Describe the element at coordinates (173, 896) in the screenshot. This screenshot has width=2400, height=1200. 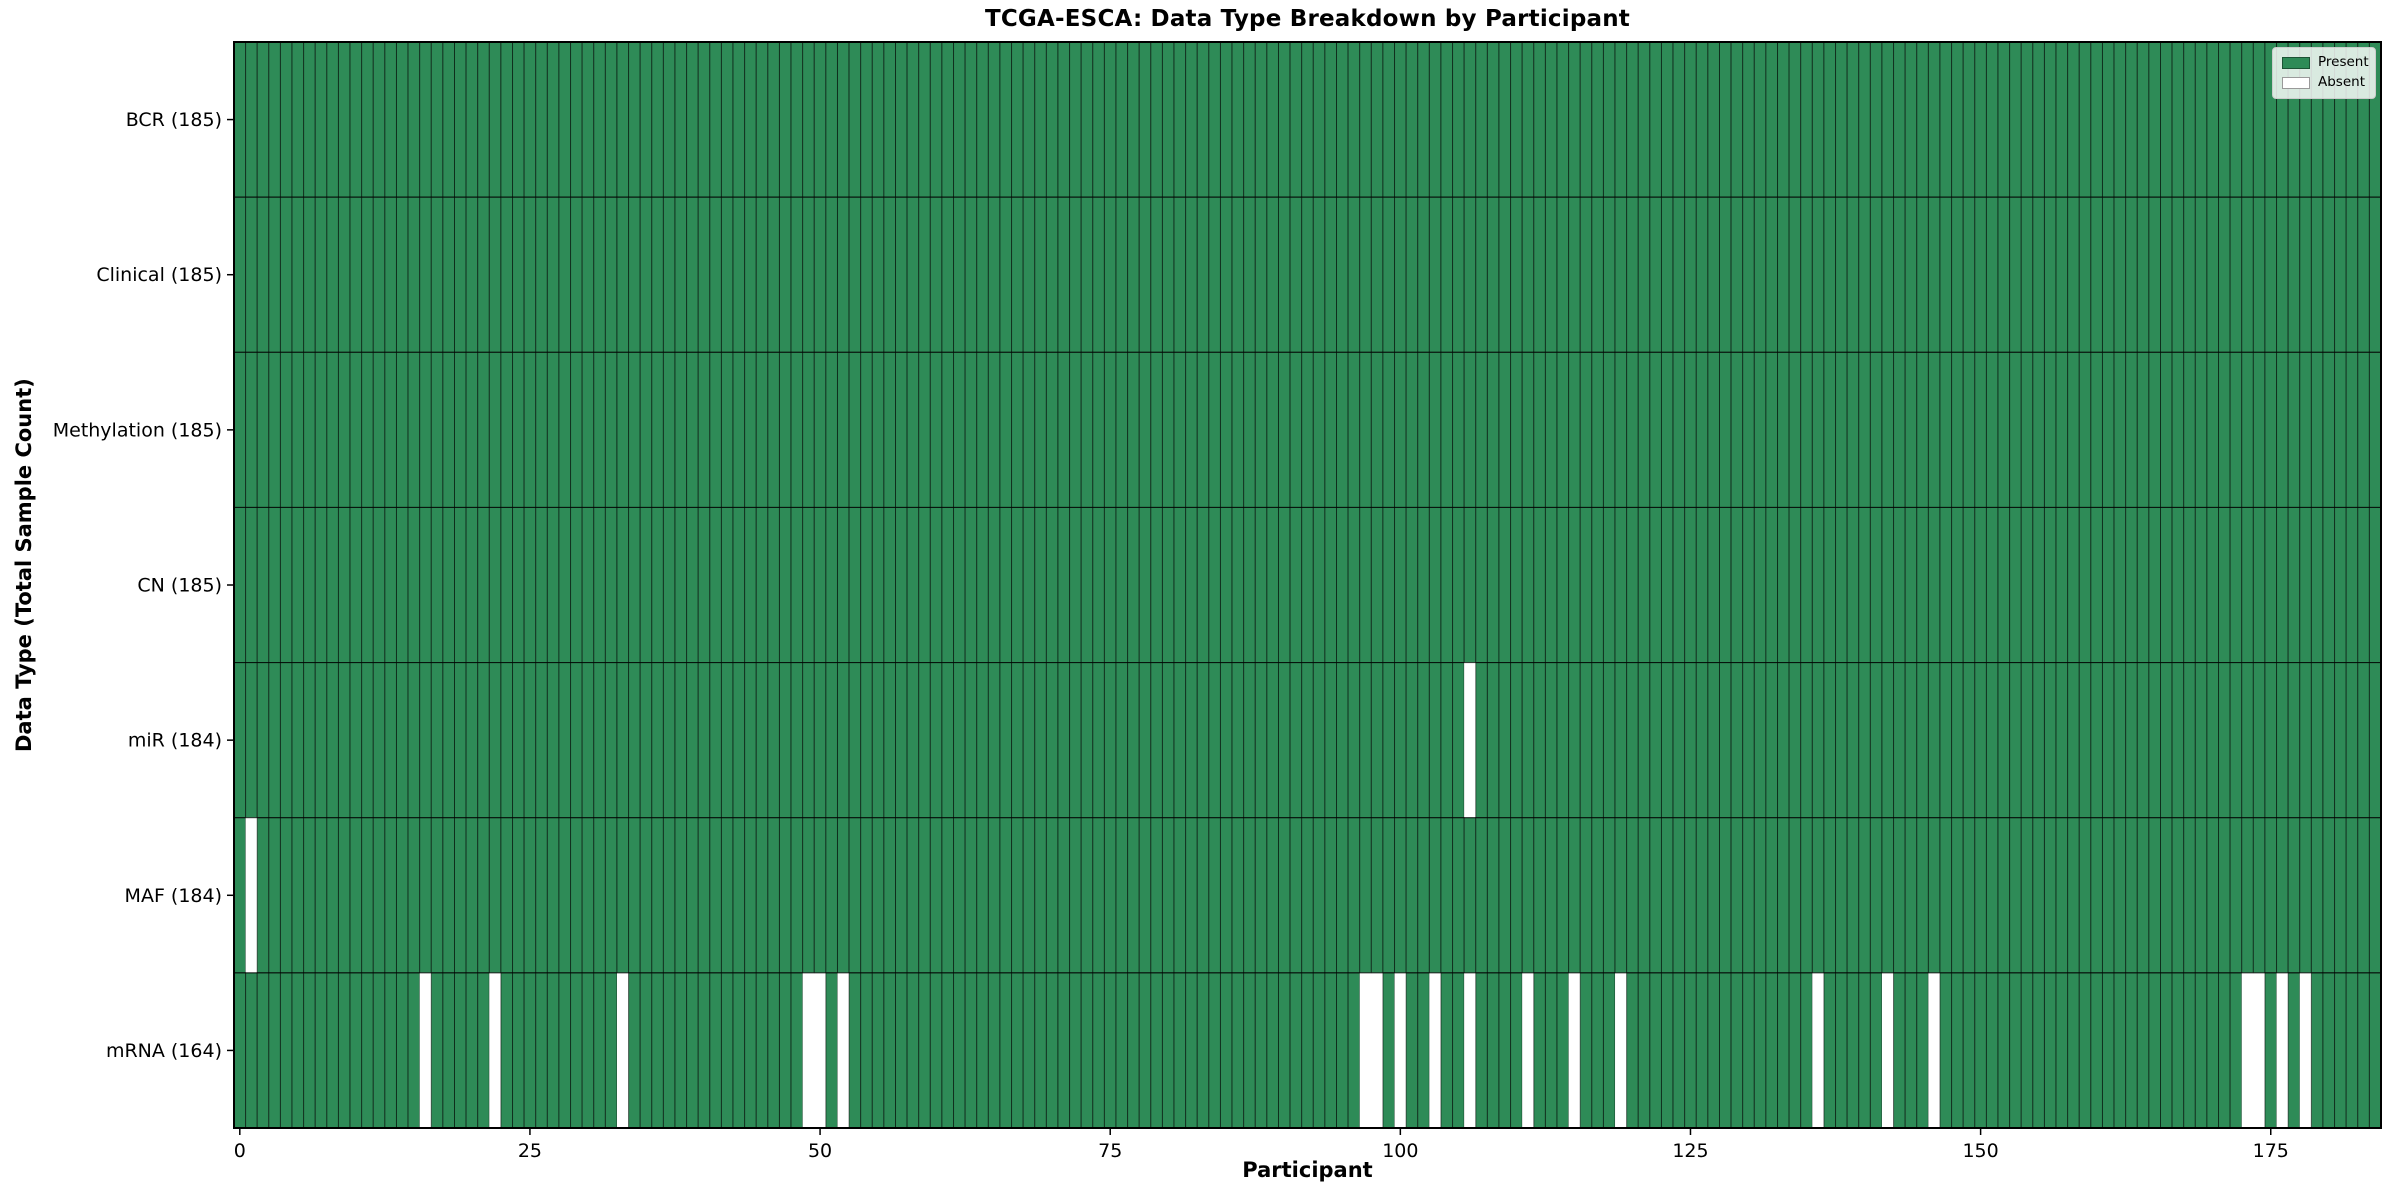
I see `y-tick-label: MAF (184)` at that location.